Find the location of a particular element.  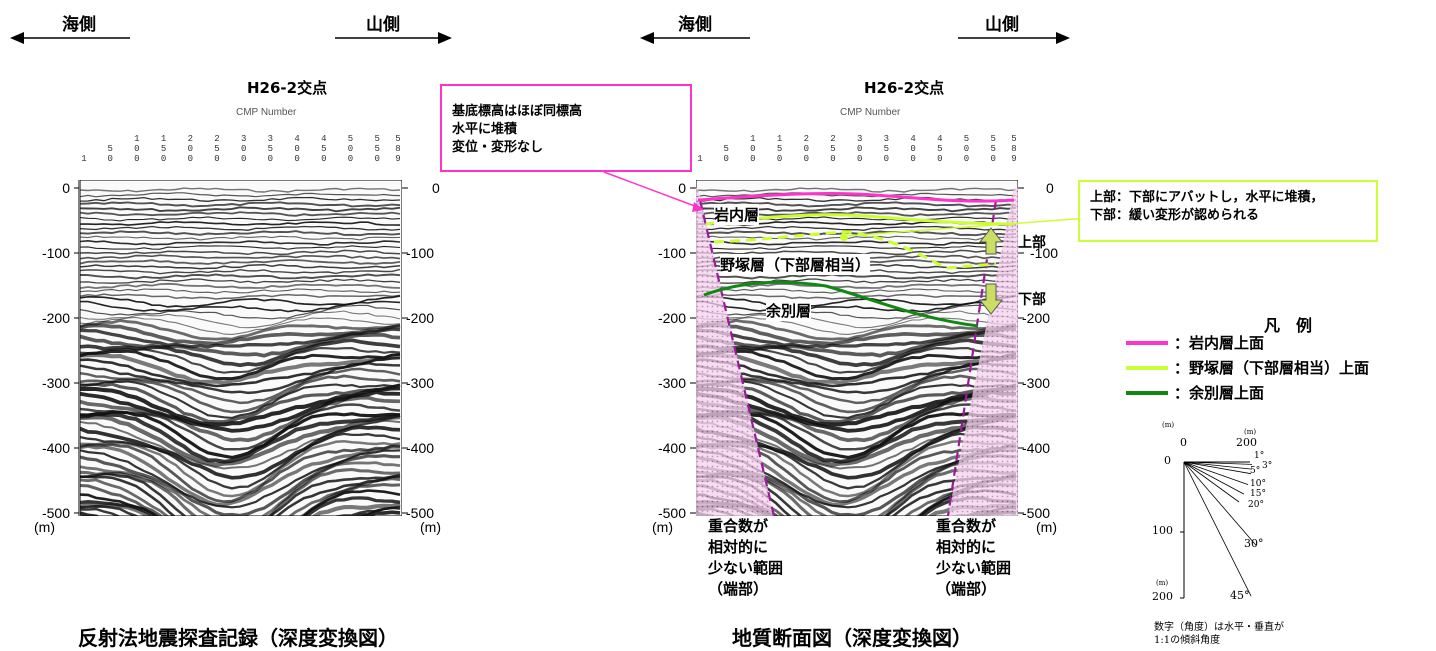

tick-100-right-r: -100 is located at coordinates (1044, 253).